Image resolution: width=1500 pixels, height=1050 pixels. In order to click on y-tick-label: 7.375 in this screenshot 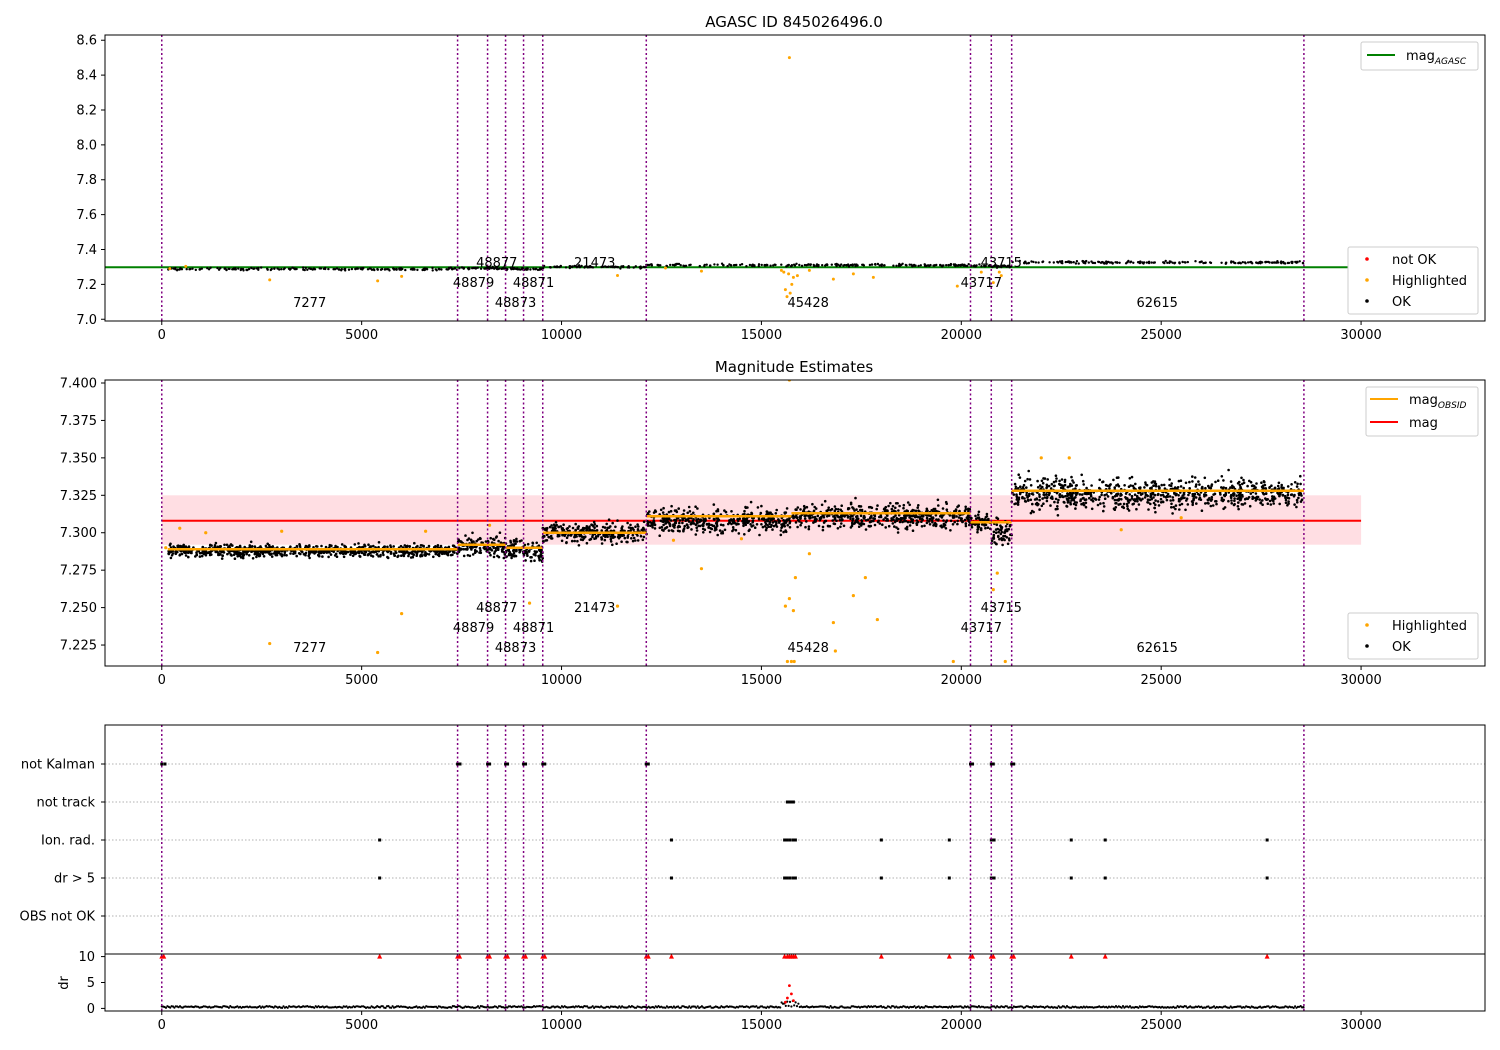, I will do `click(78, 421)`.